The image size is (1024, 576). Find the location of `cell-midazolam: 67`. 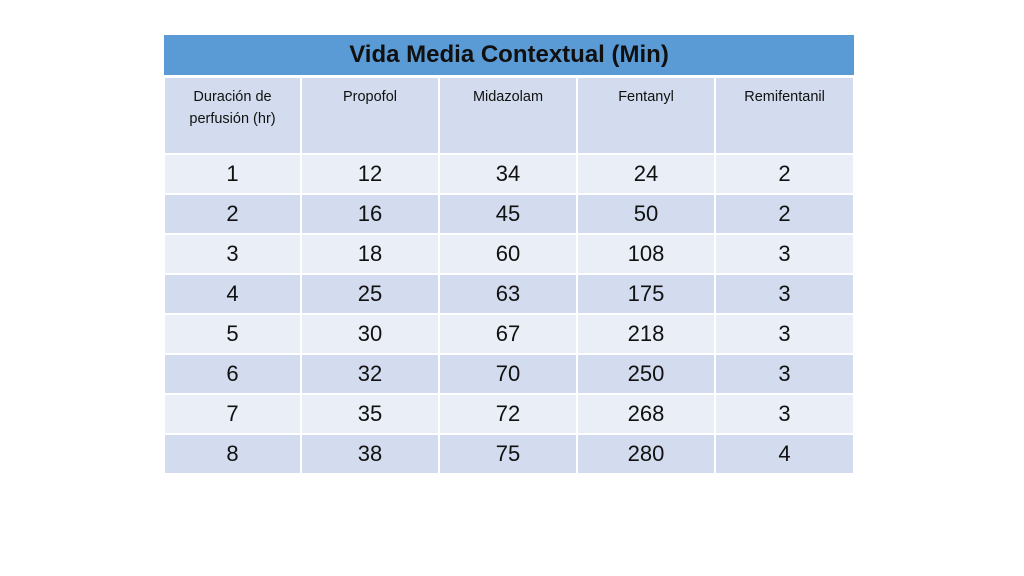

cell-midazolam: 67 is located at coordinates (508, 334).